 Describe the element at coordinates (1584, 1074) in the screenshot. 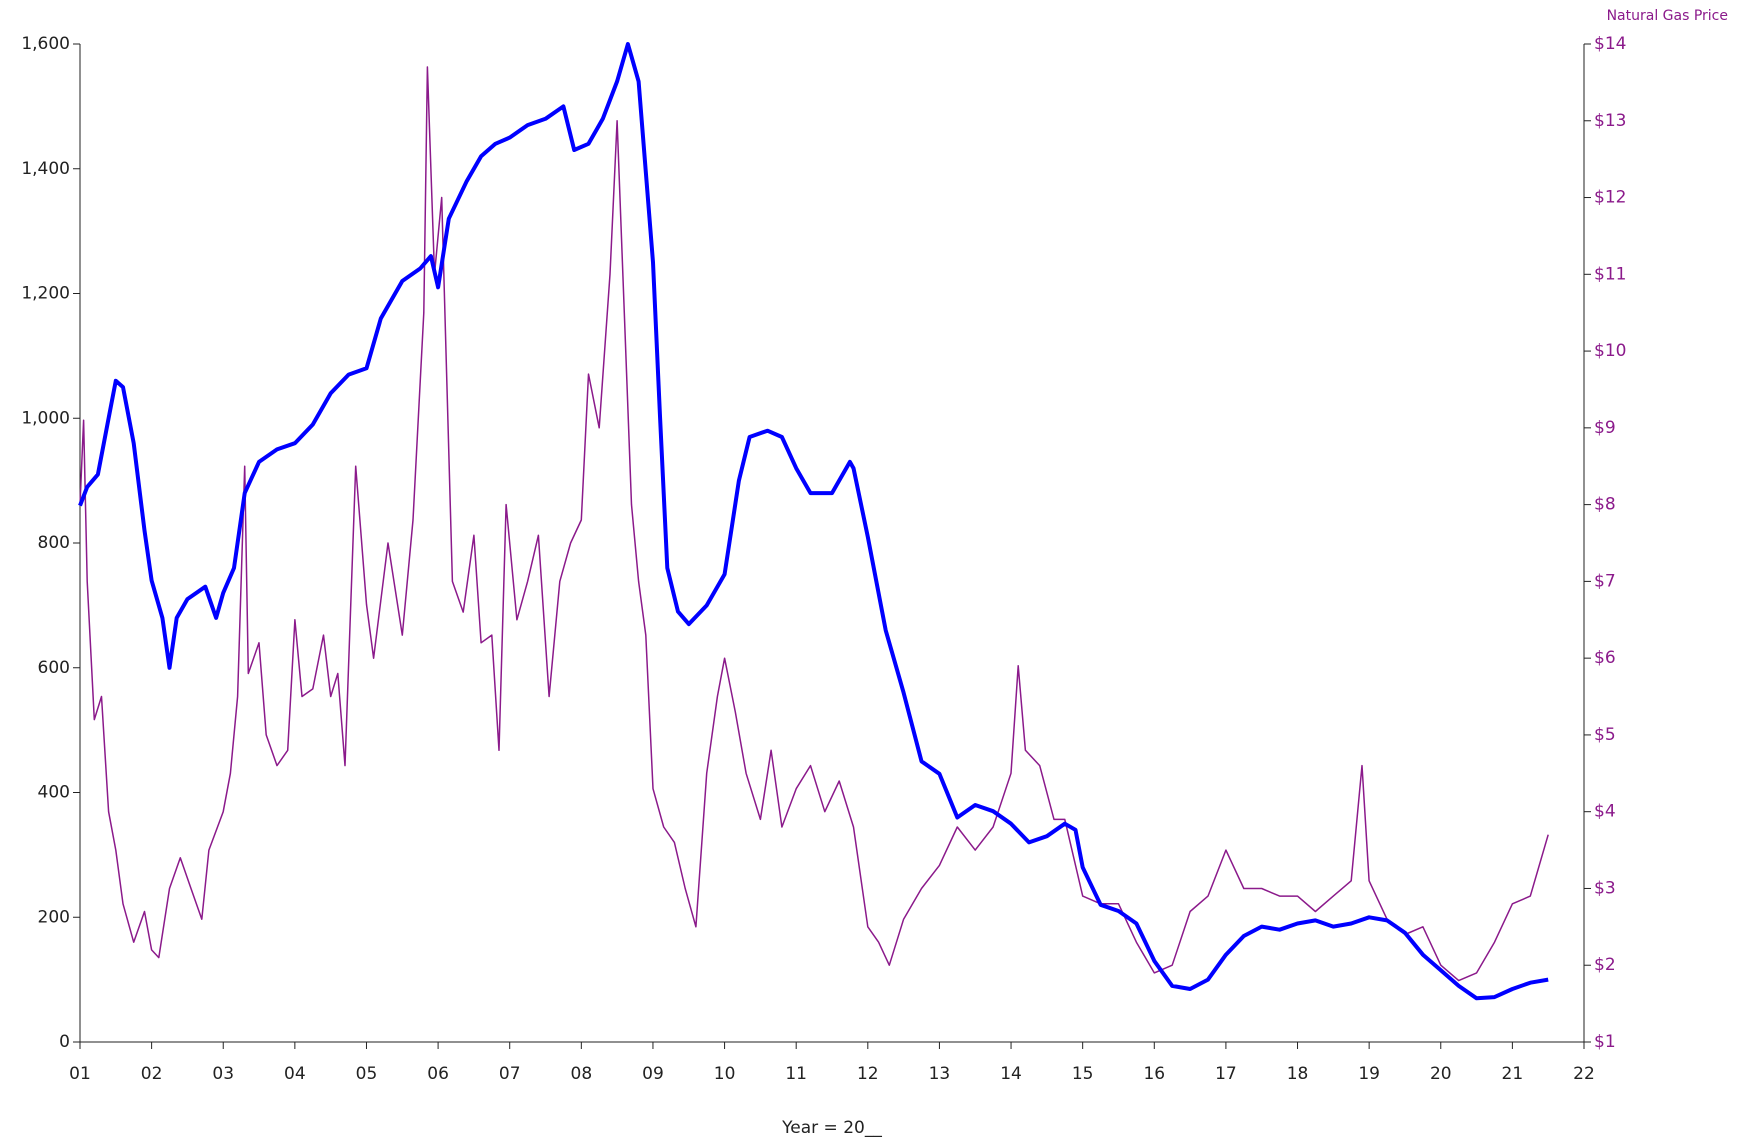

I see `x-tick-label: 22` at that location.